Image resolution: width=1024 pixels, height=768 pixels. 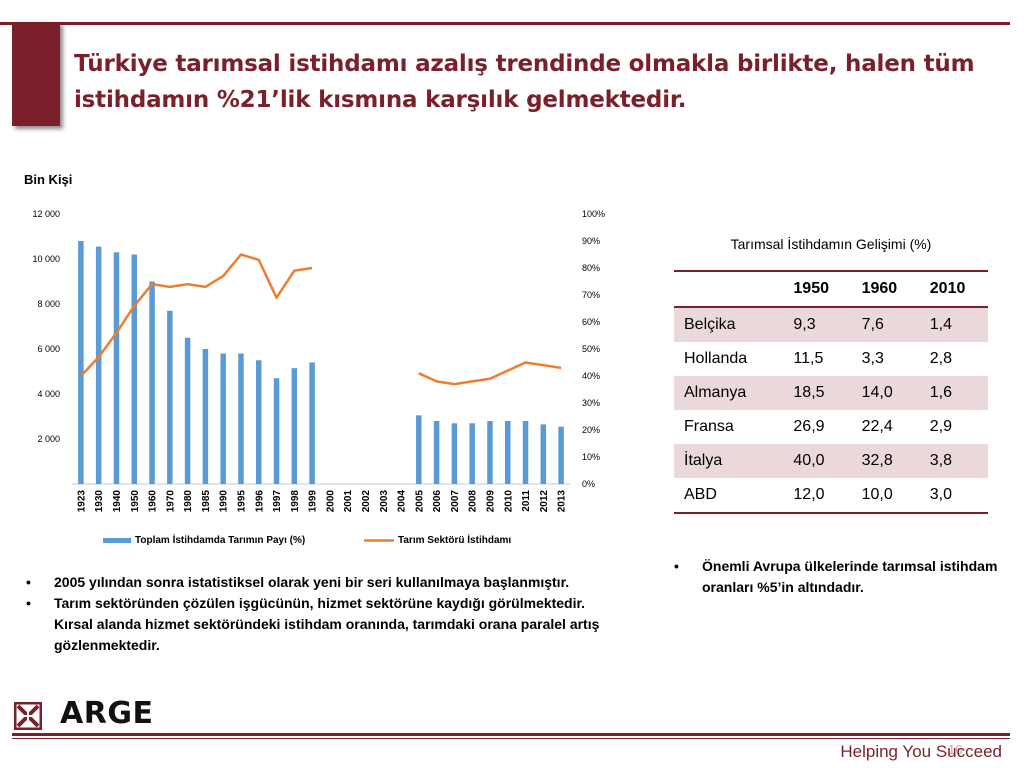 I want to click on legend-swatch-bar, so click(x=117, y=540).